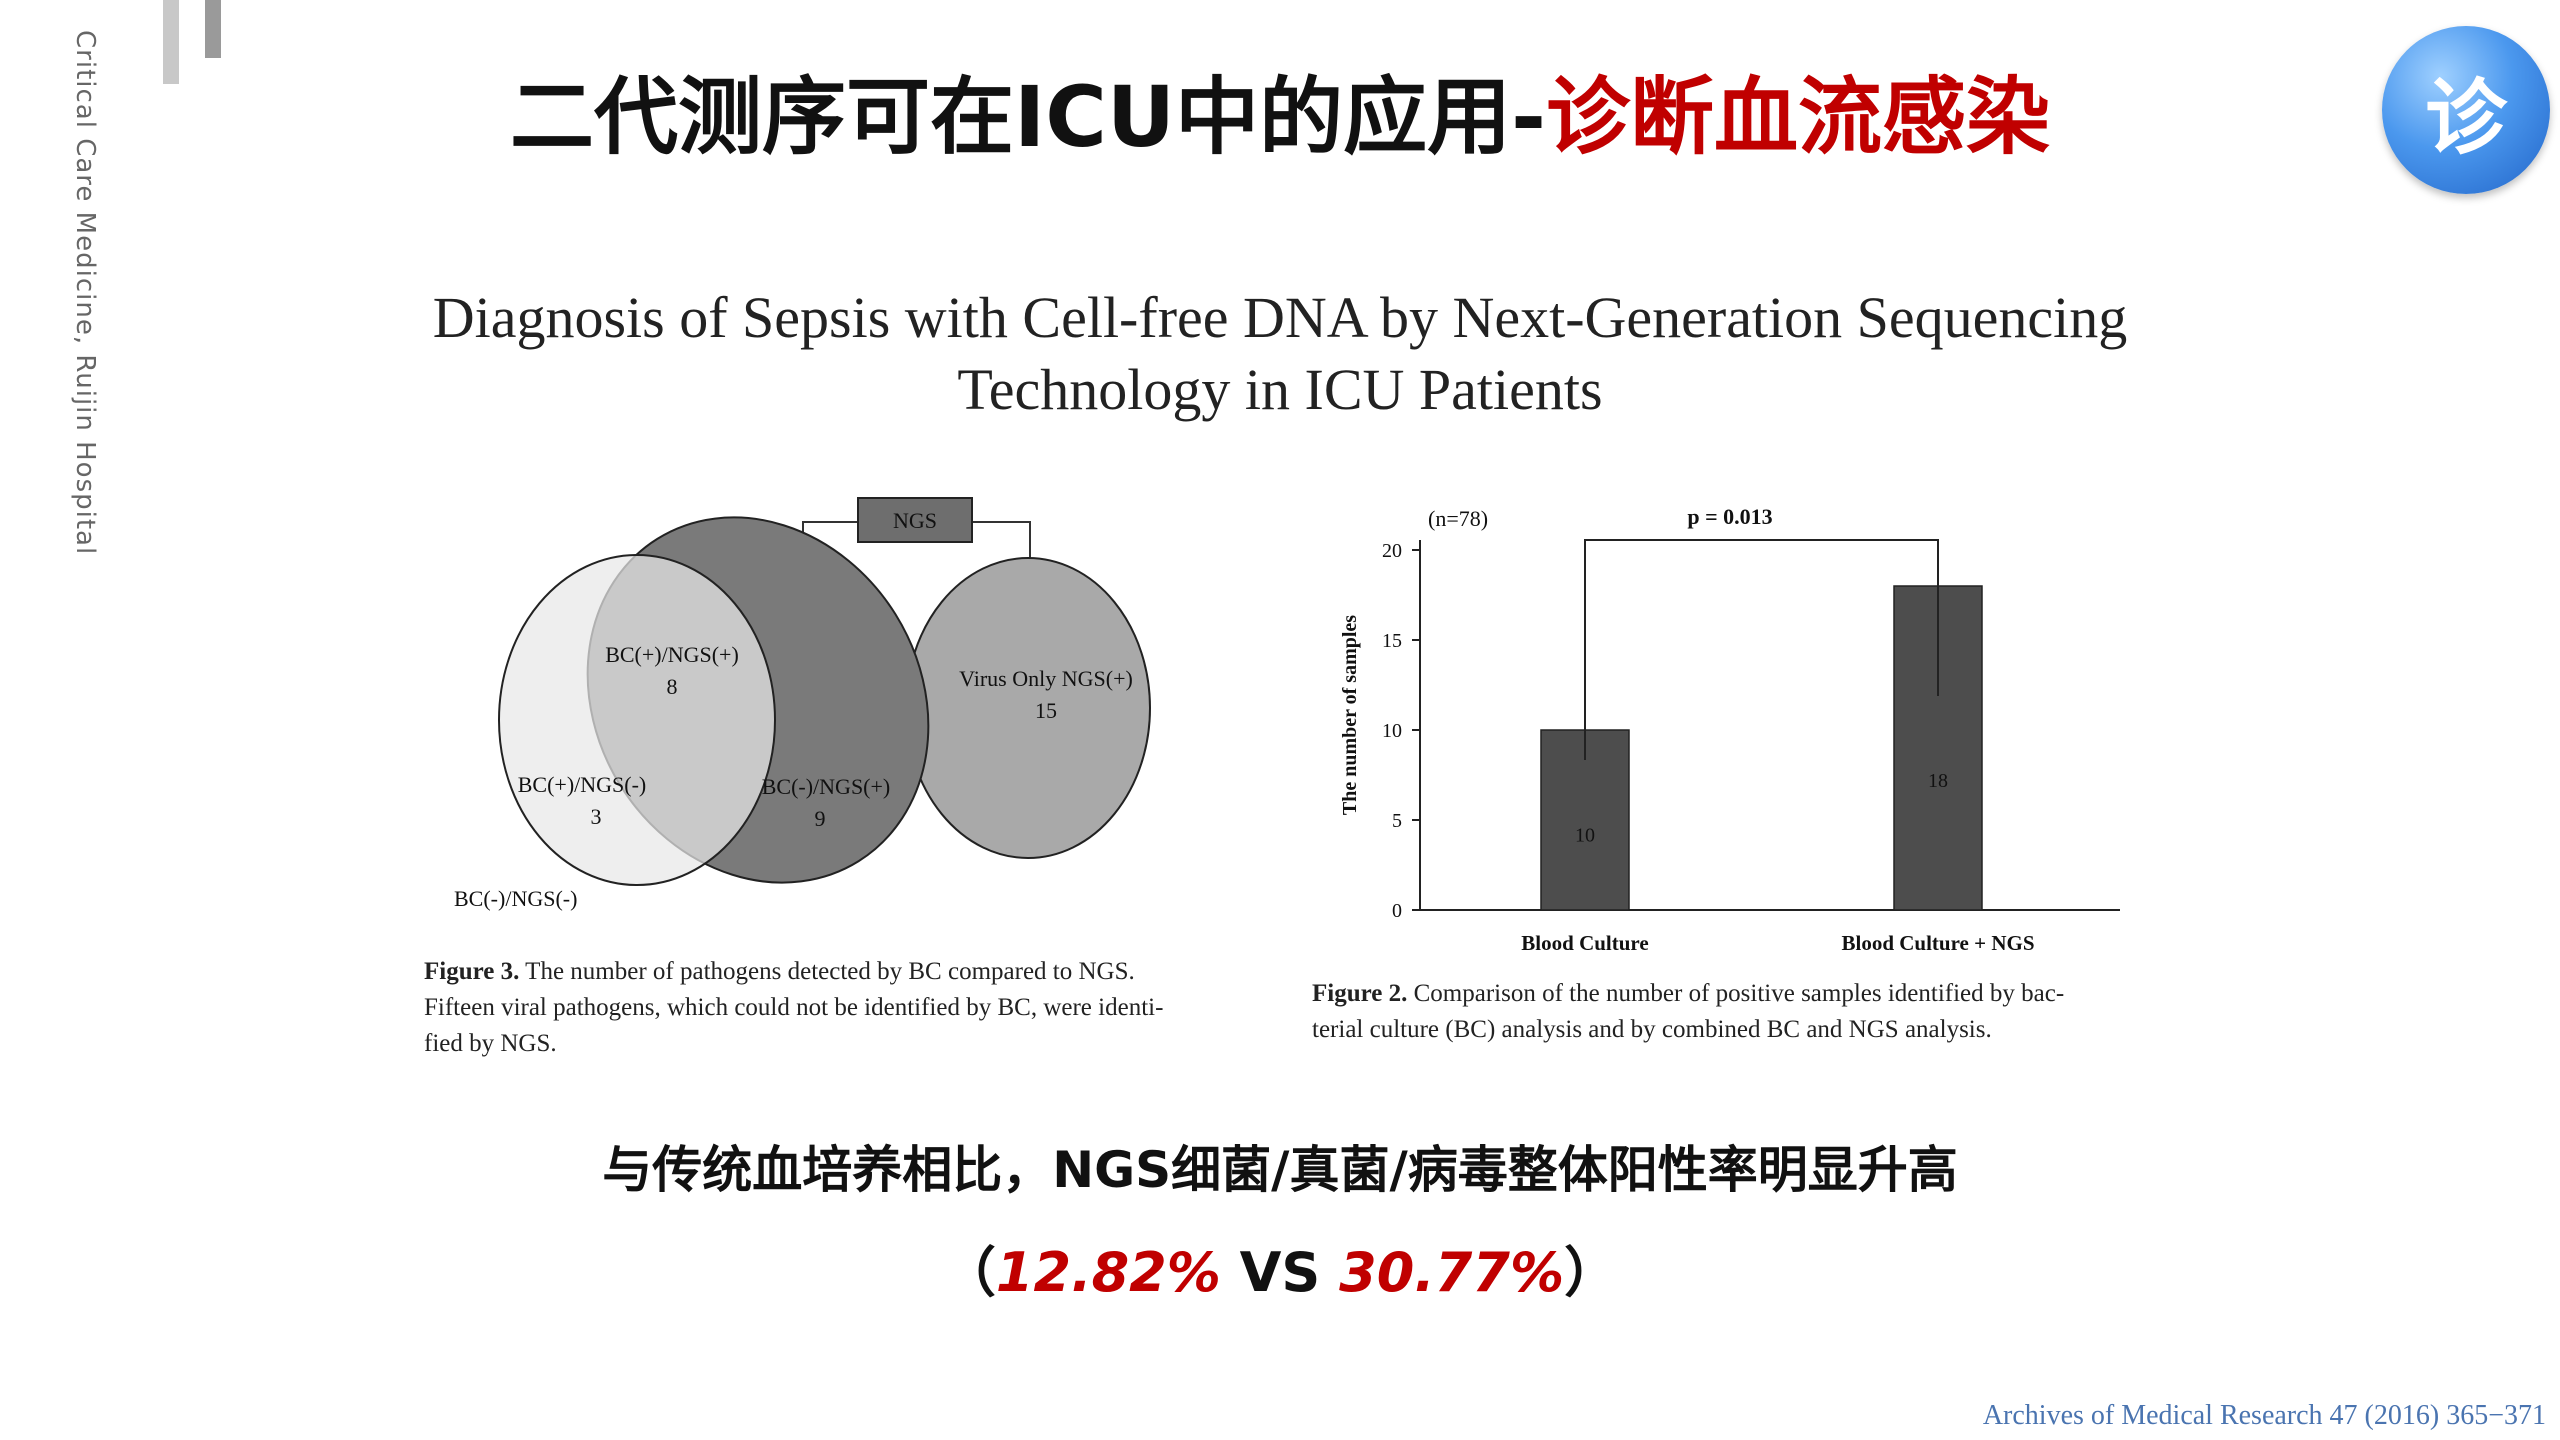 This screenshot has width=2560, height=1440. Describe the element at coordinates (1046, 678) in the screenshot. I see `venn-region-label: Virus Only NGS(+)` at that location.